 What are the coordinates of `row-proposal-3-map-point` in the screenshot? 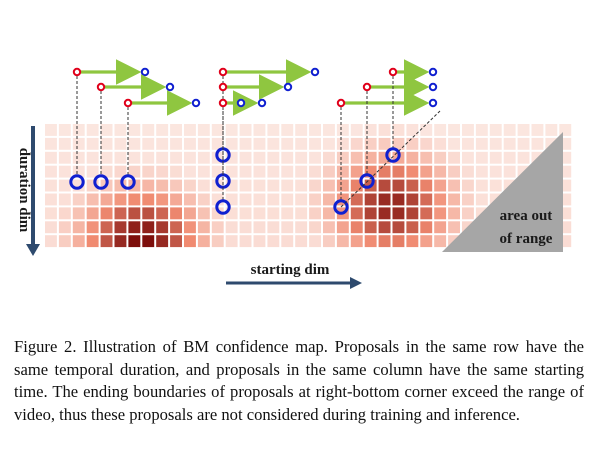 It's located at (128, 182).